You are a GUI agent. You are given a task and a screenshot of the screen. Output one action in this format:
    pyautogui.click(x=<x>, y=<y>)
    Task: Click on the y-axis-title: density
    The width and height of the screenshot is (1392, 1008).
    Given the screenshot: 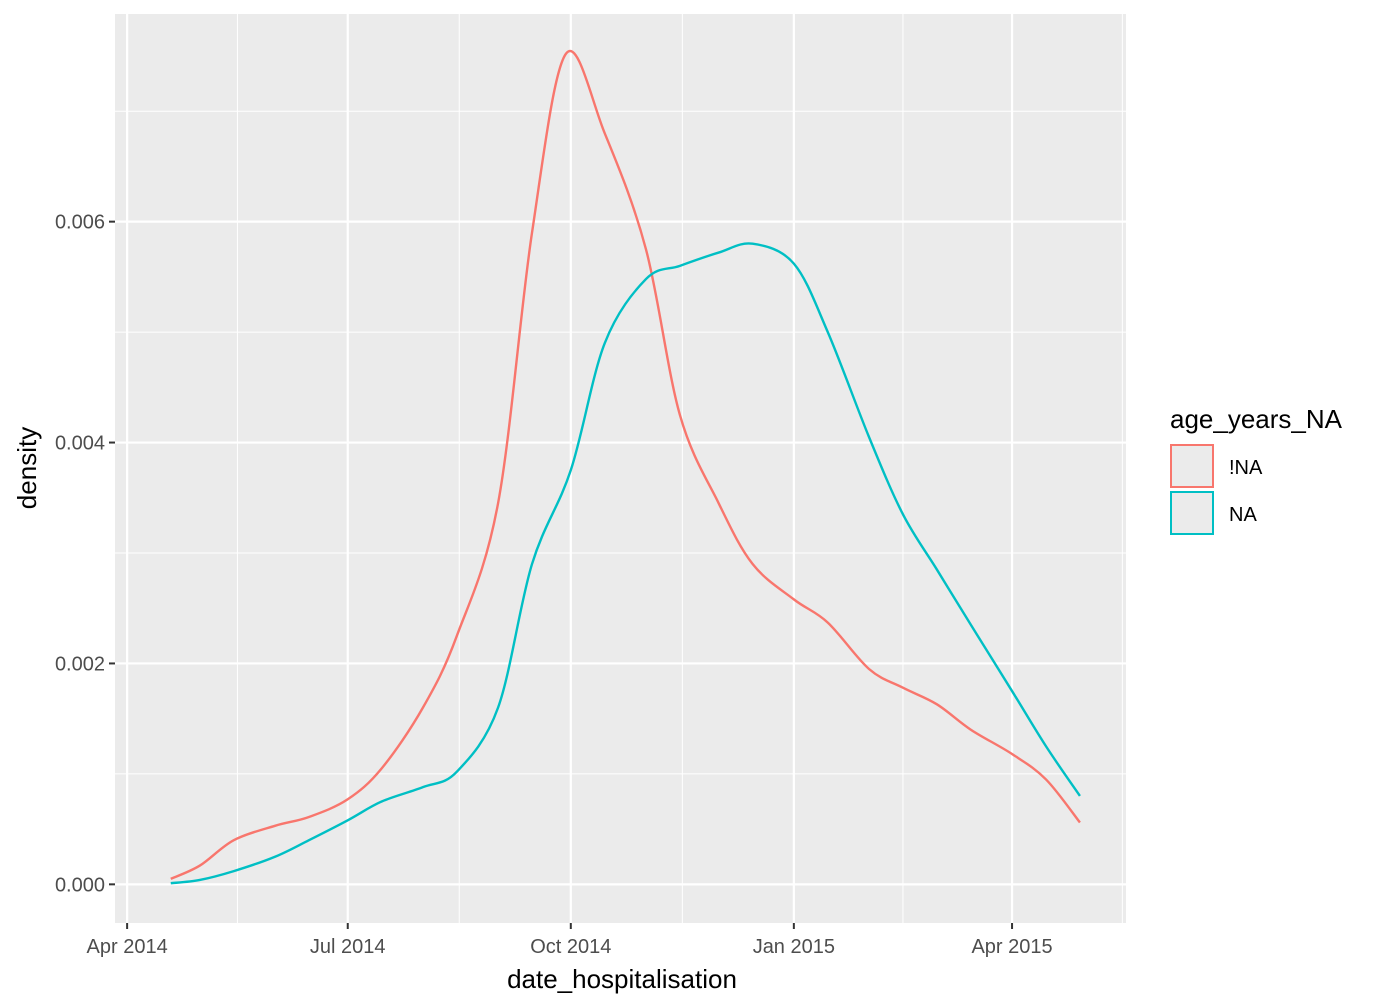 What is the action you would take?
    pyautogui.click(x=27, y=468)
    